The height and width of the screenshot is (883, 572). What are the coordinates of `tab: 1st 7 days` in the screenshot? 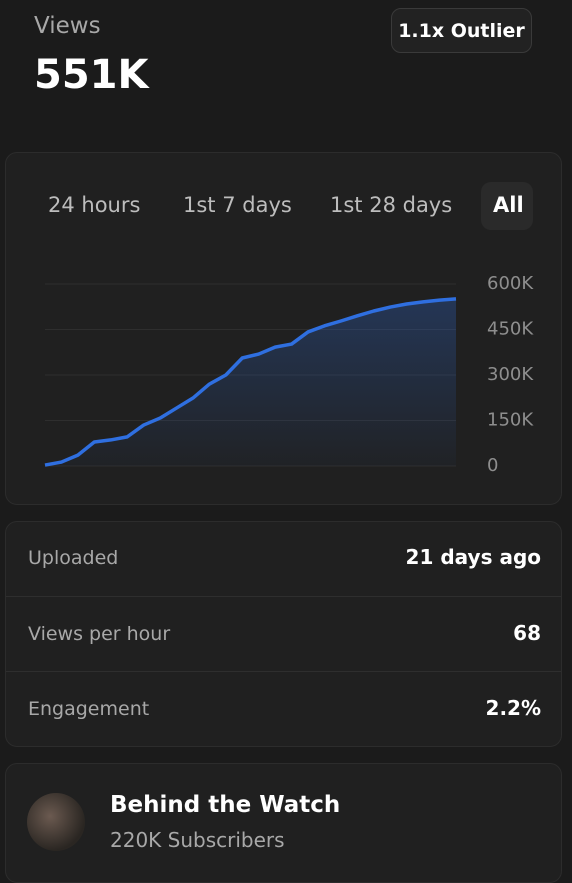 It's located at (237, 205).